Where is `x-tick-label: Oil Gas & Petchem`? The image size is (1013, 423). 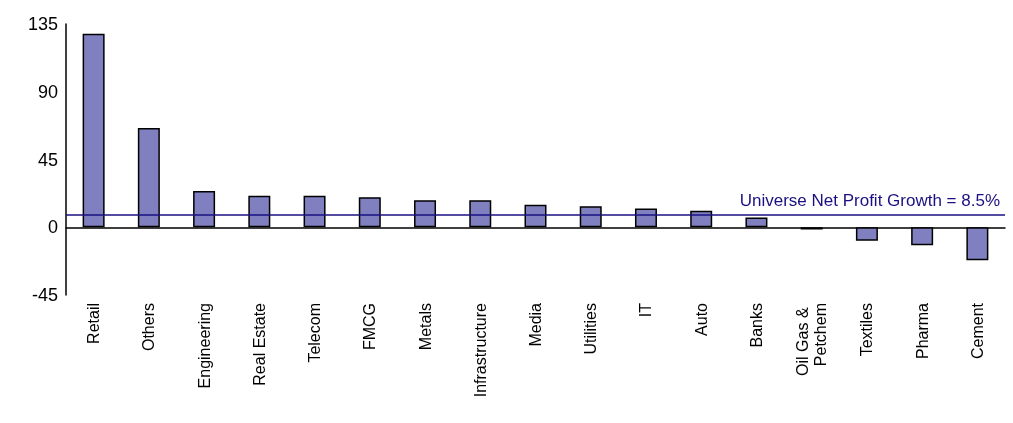 x-tick-label: Oil Gas & Petchem is located at coordinates (812, 339).